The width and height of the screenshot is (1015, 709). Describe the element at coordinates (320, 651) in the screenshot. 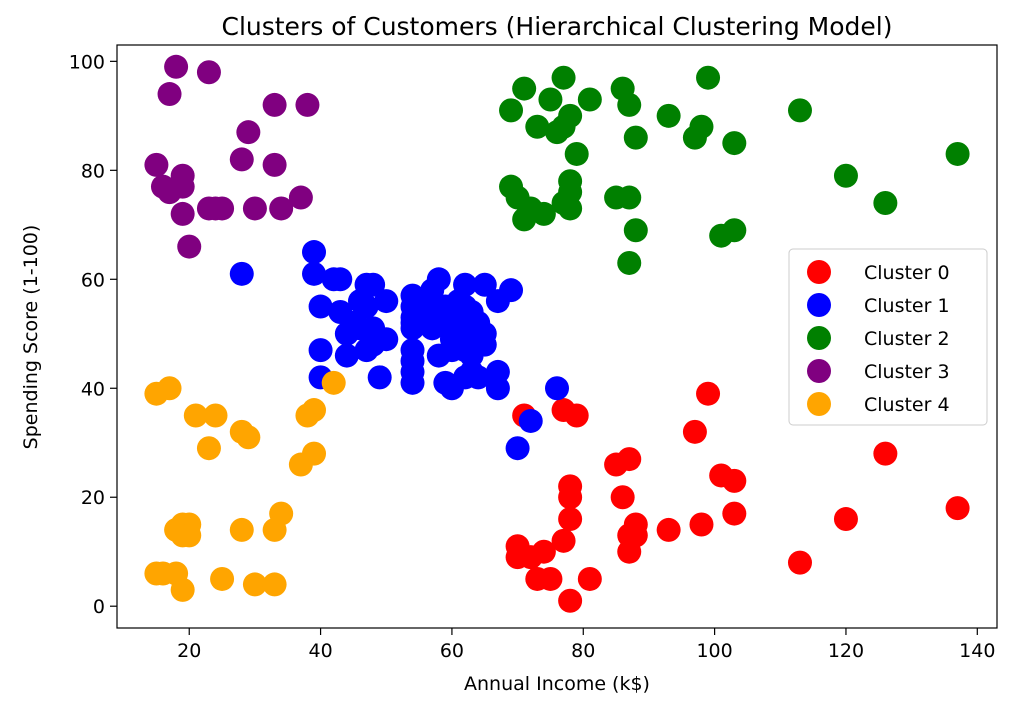

I see `x-tick-label: 40` at that location.